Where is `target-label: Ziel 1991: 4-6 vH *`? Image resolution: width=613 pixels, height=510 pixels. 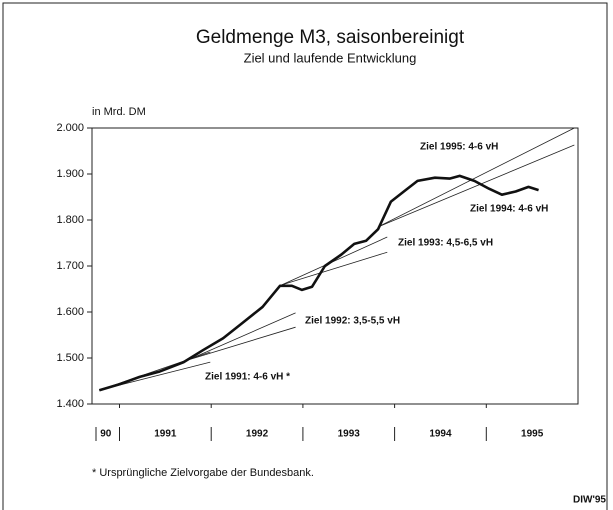
target-label: Ziel 1991: 4-6 vH * is located at coordinates (247, 377).